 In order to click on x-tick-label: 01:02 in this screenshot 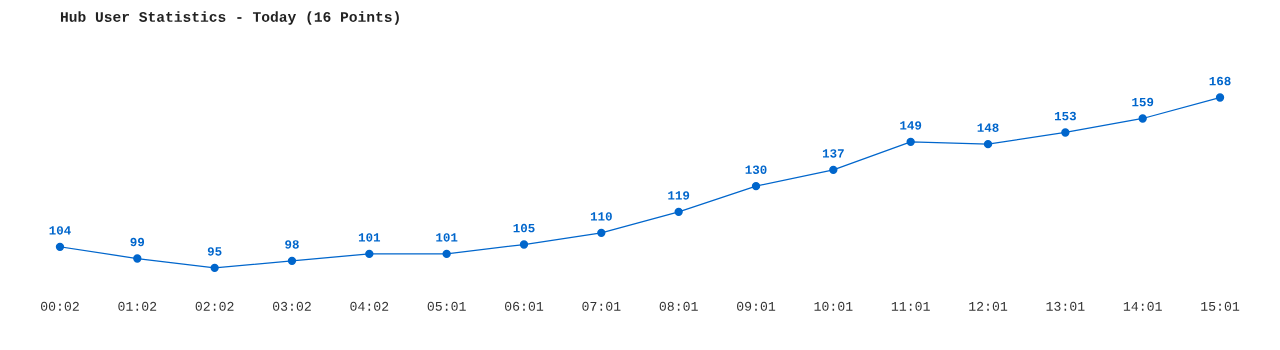, I will do `click(137, 306)`.